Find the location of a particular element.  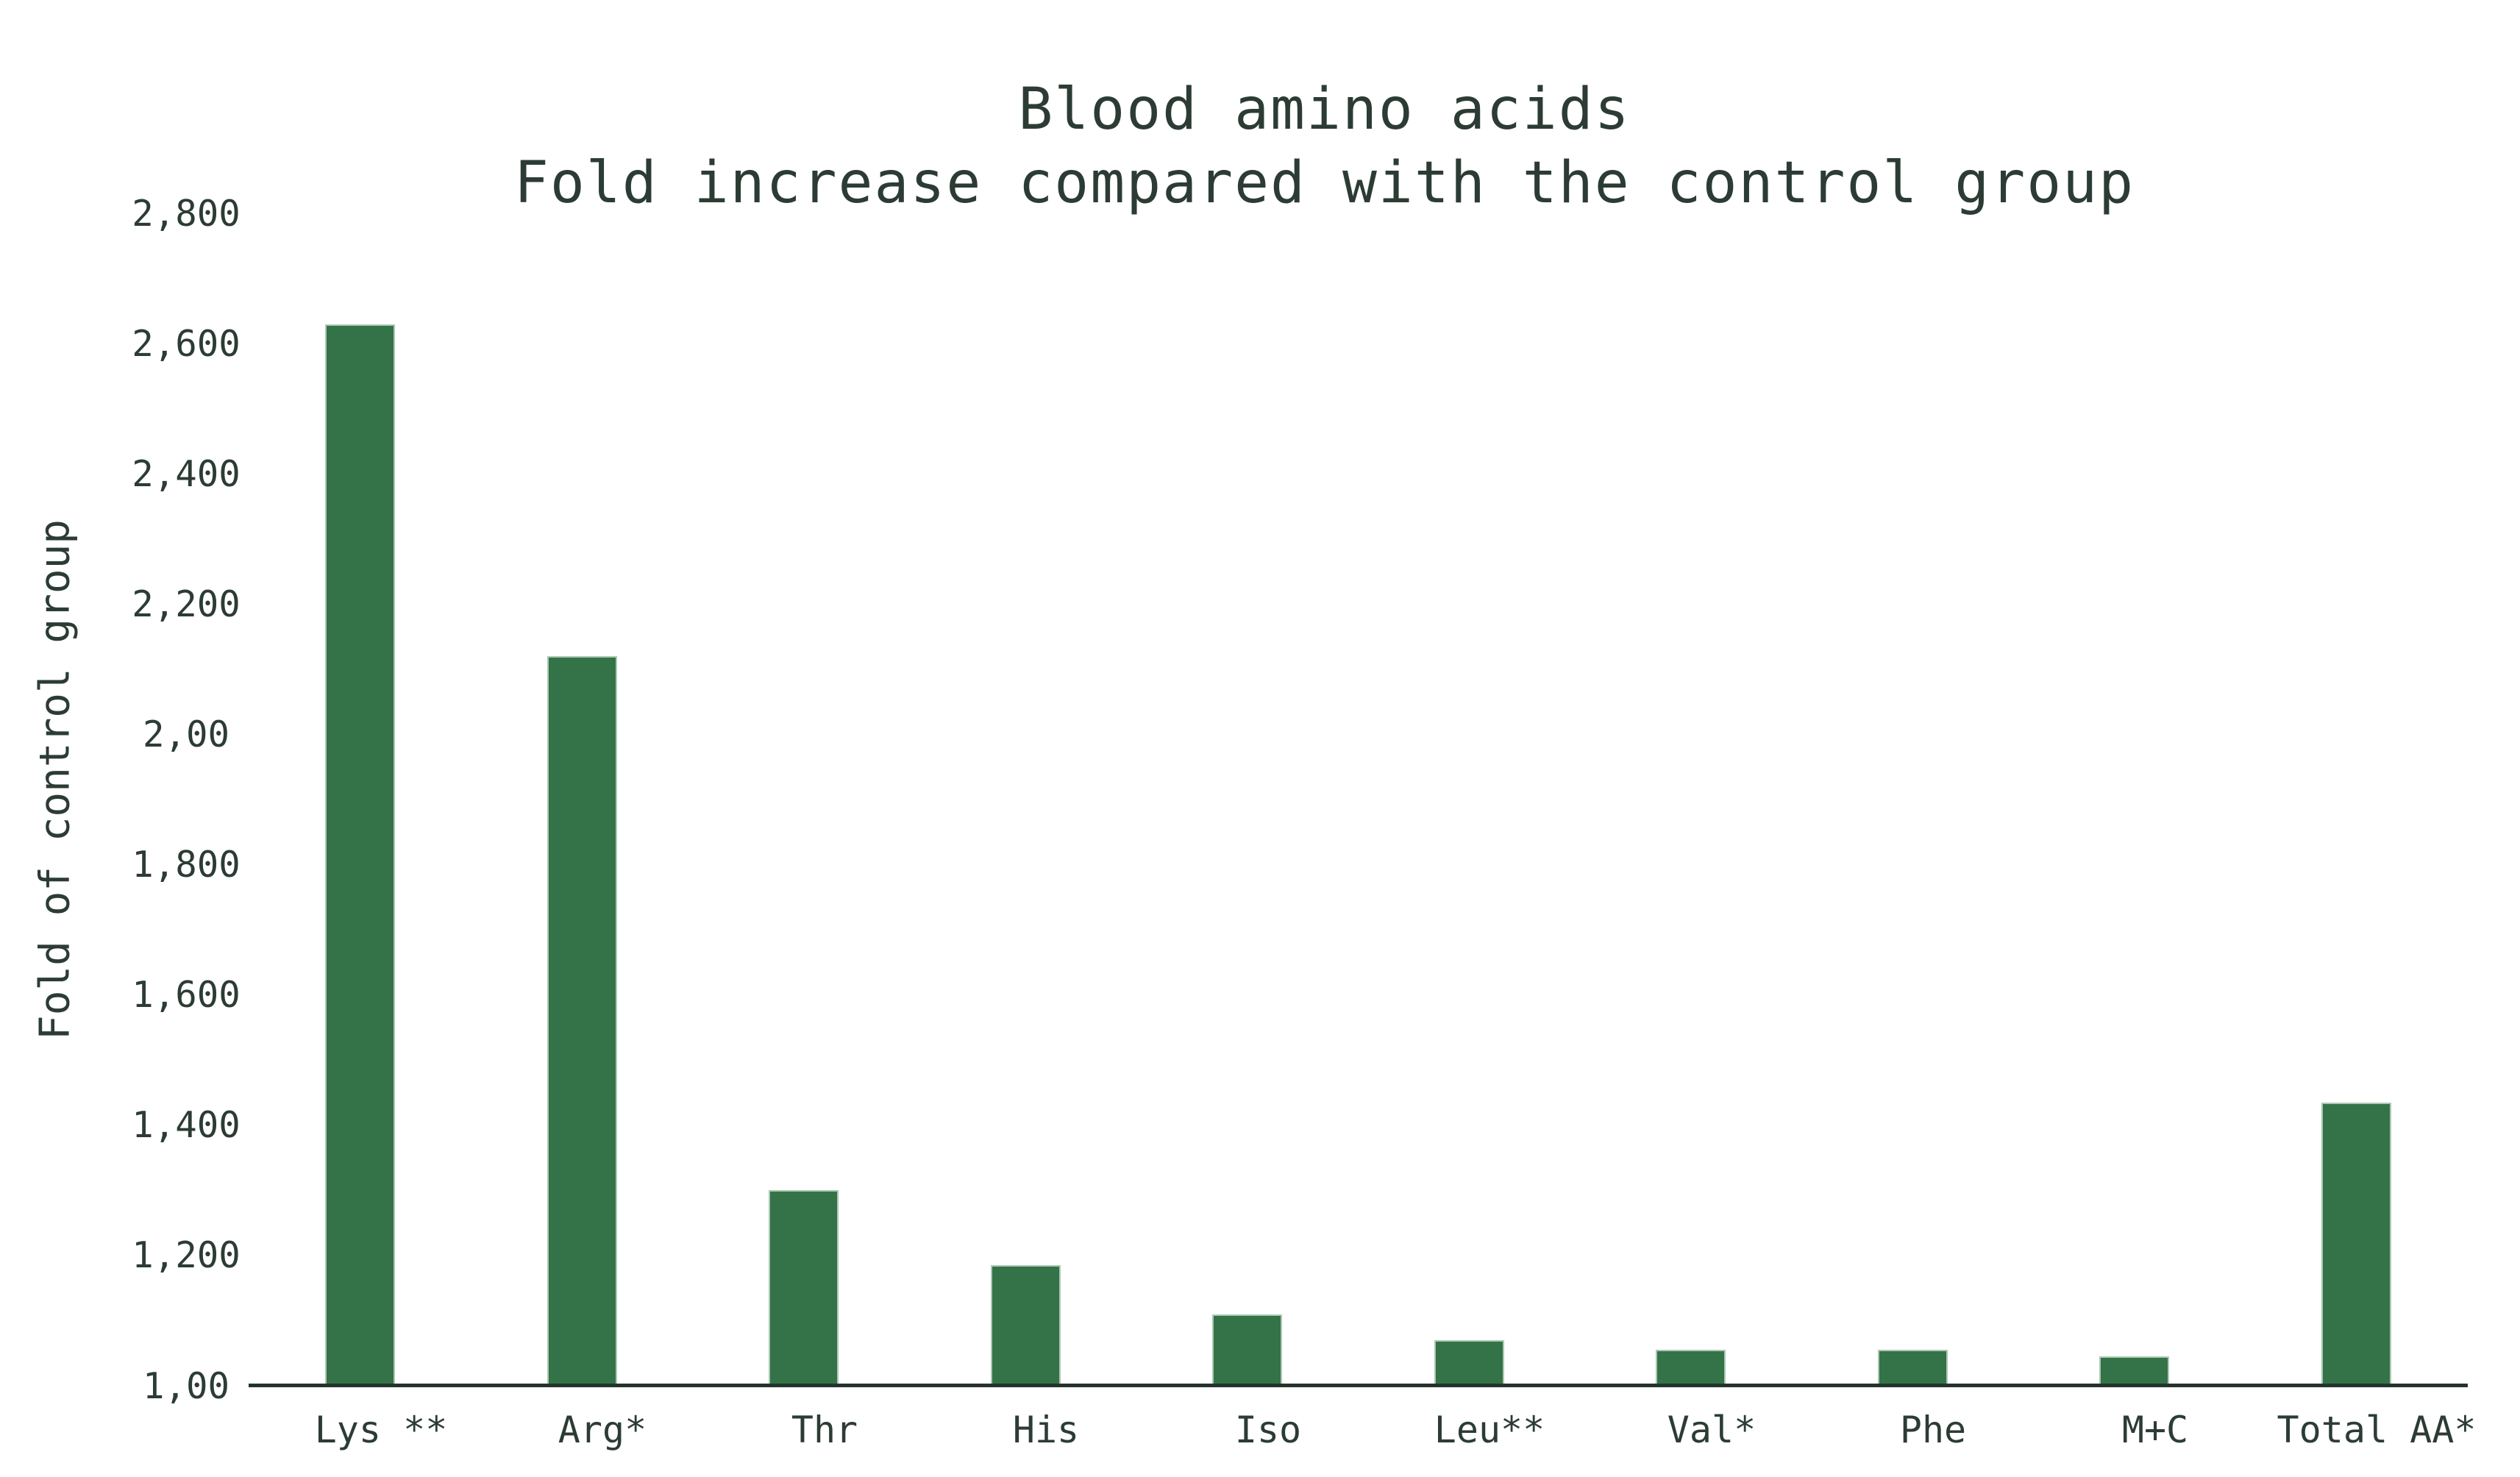

bar-total-aa is located at coordinates (2356, 1245).